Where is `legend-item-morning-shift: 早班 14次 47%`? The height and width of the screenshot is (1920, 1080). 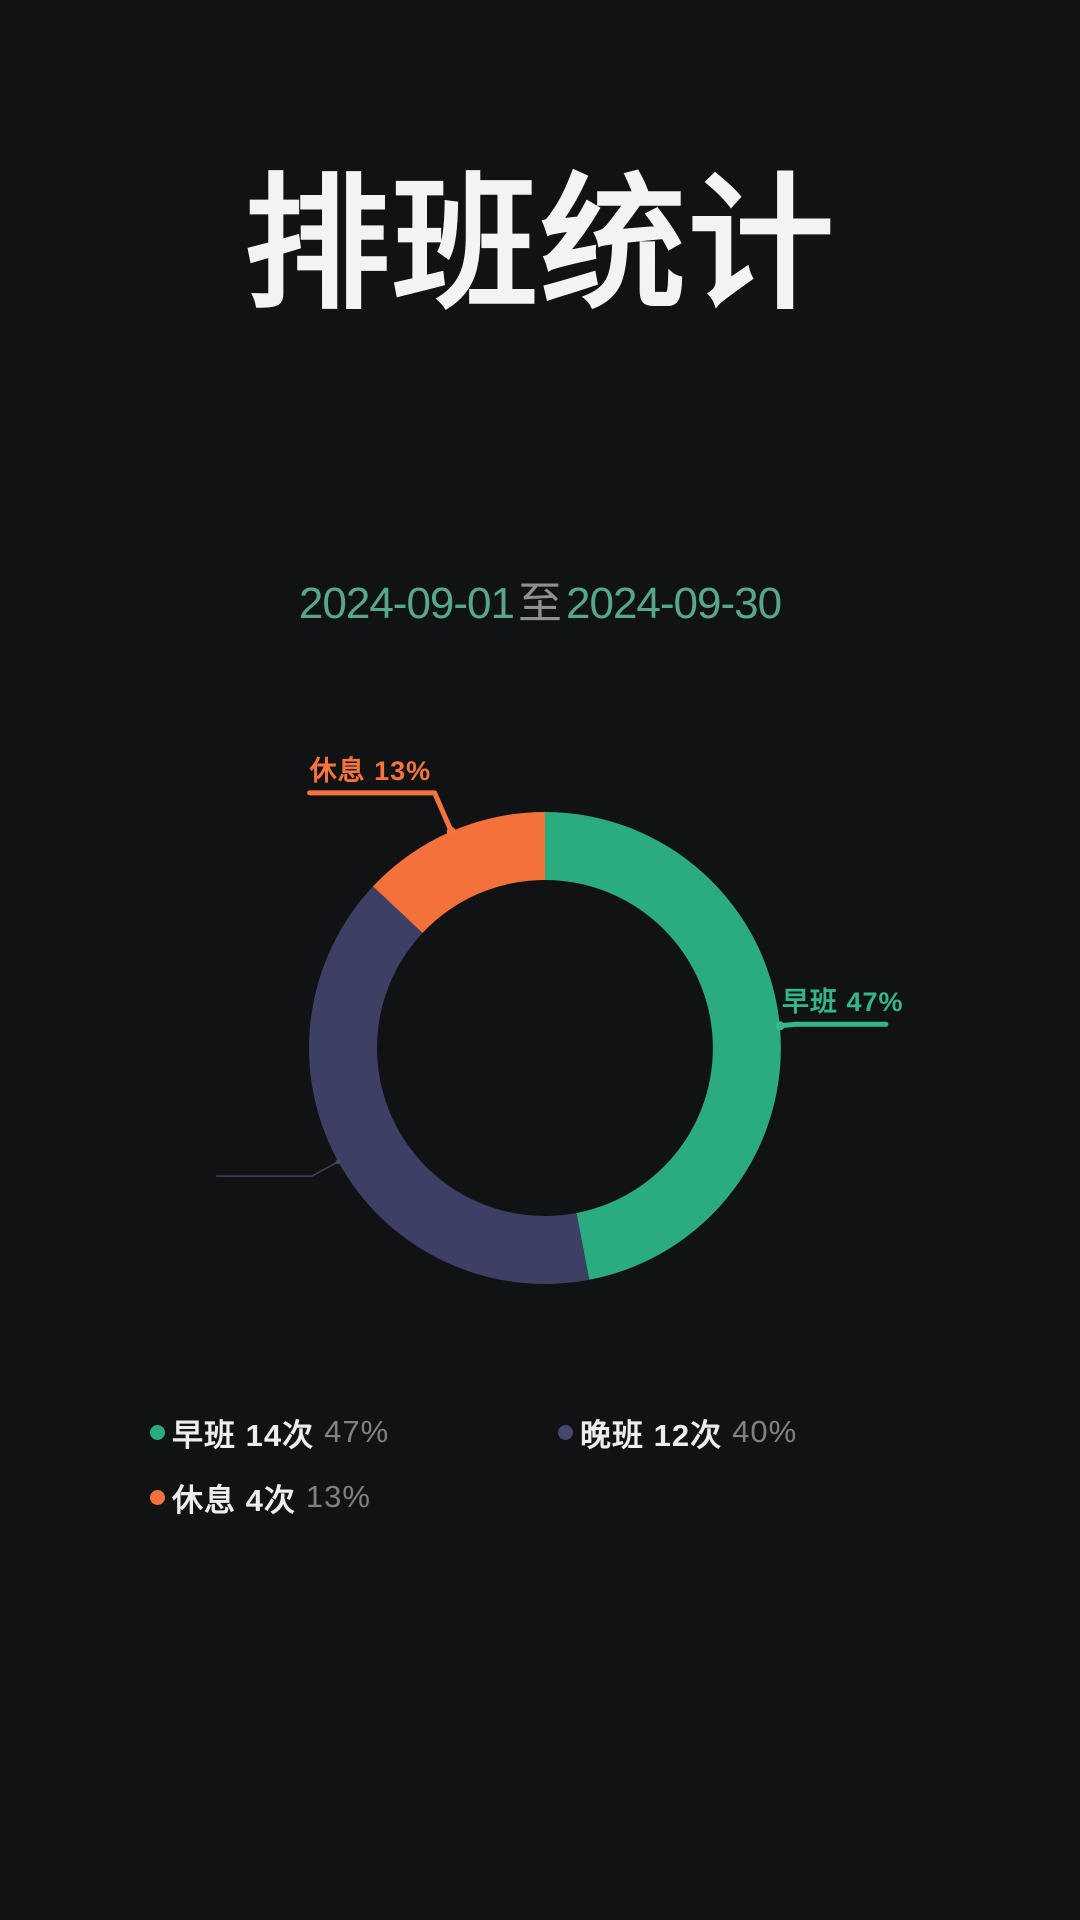 legend-item-morning-shift: 早班 14次 47% is located at coordinates (354, 1432).